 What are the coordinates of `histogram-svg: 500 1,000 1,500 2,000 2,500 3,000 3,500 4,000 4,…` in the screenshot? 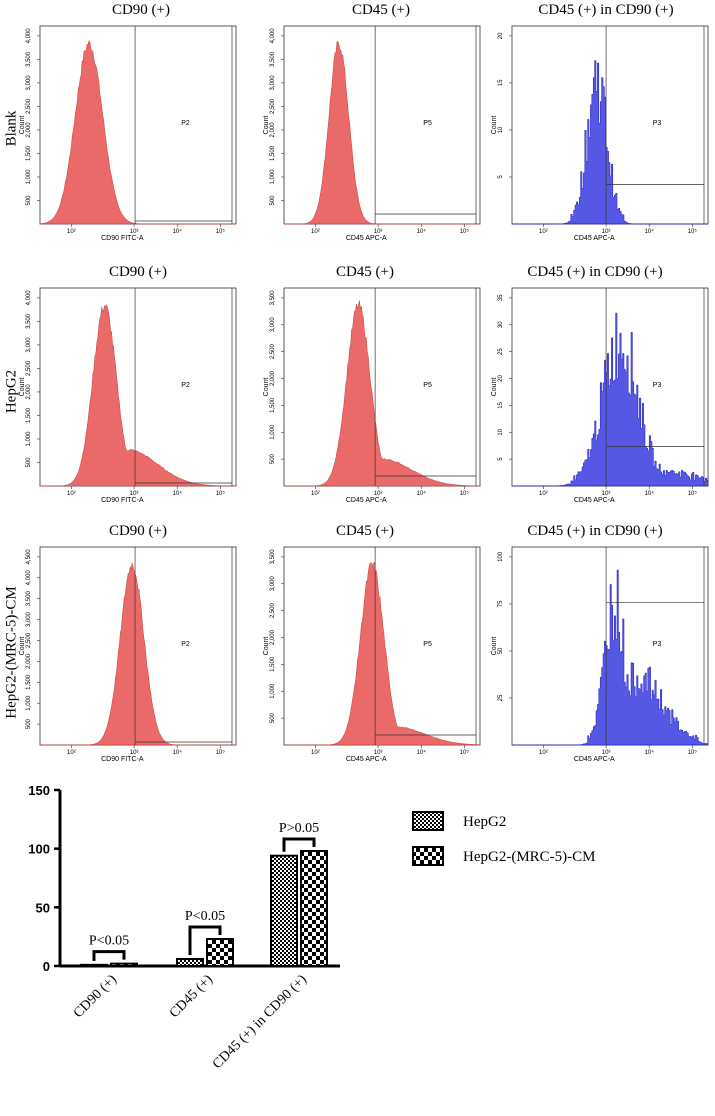 It's located at (128, 654).